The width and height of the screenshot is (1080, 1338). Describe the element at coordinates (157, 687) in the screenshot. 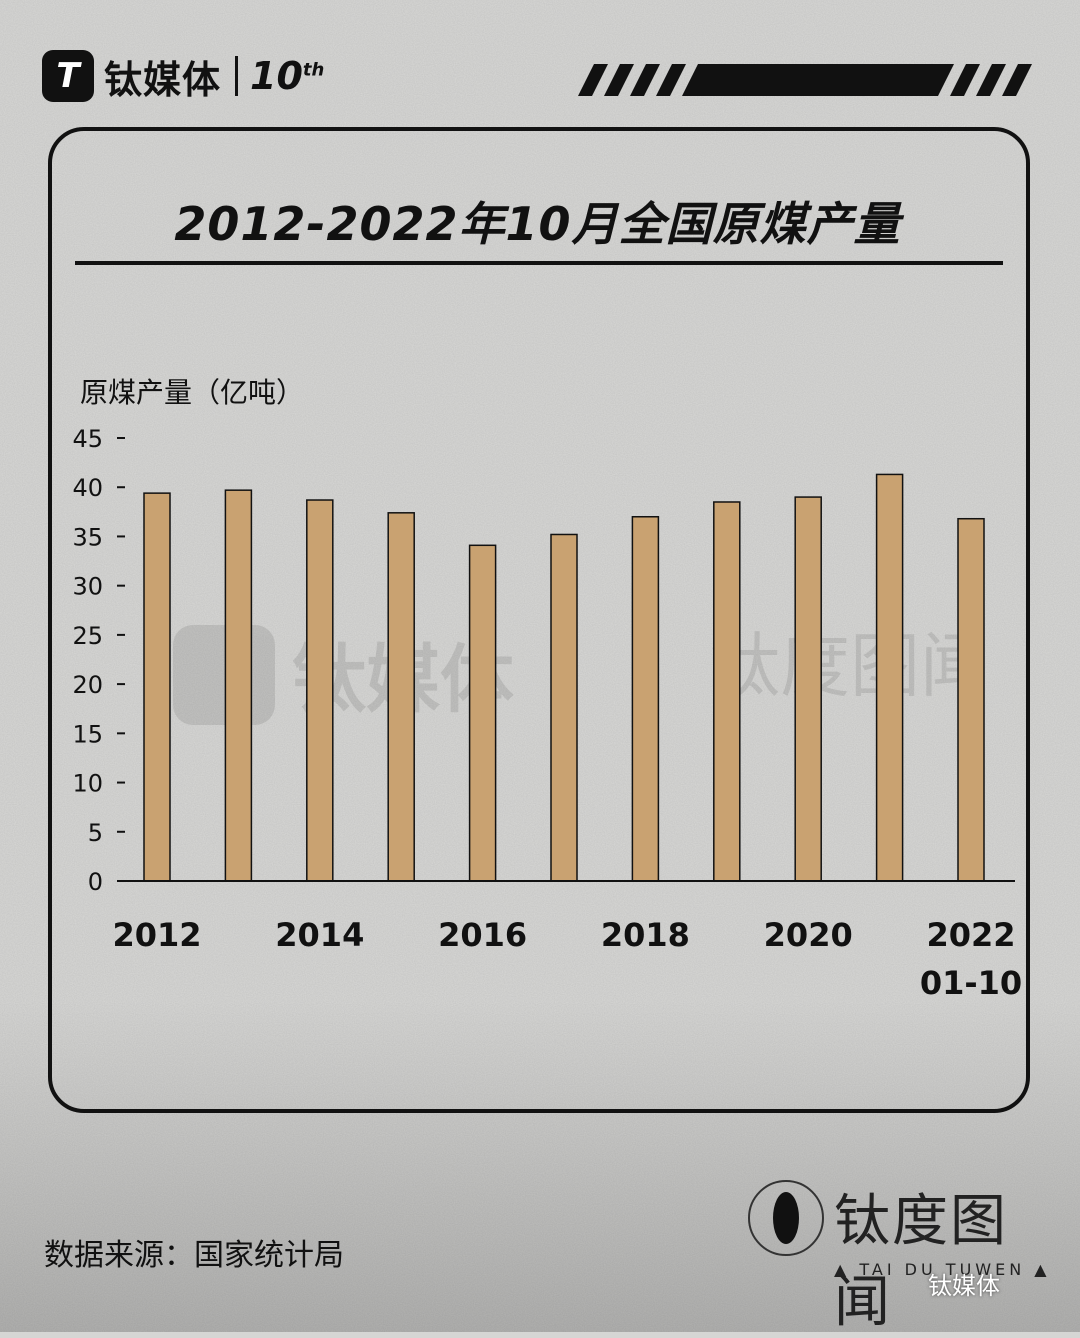

I see `bar-2012` at that location.